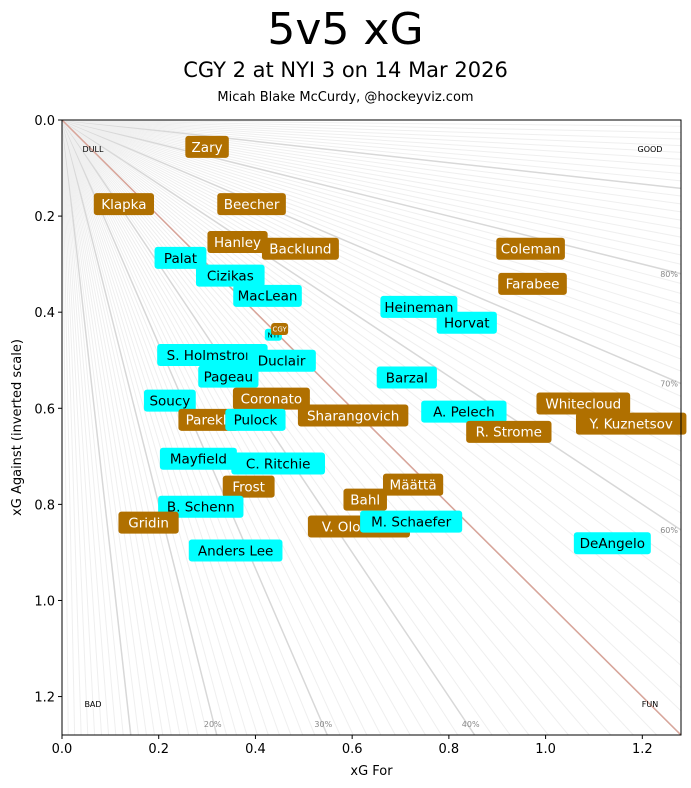 This screenshot has height=788, width=691. I want to click on chart-title: 5v5 xG, so click(345, 29).